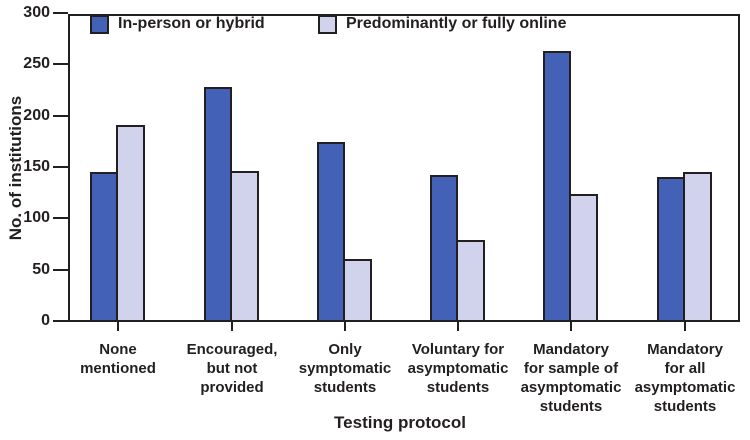  Describe the element at coordinates (232, 349) in the screenshot. I see `x-category-label-line: Encouraged,` at that location.